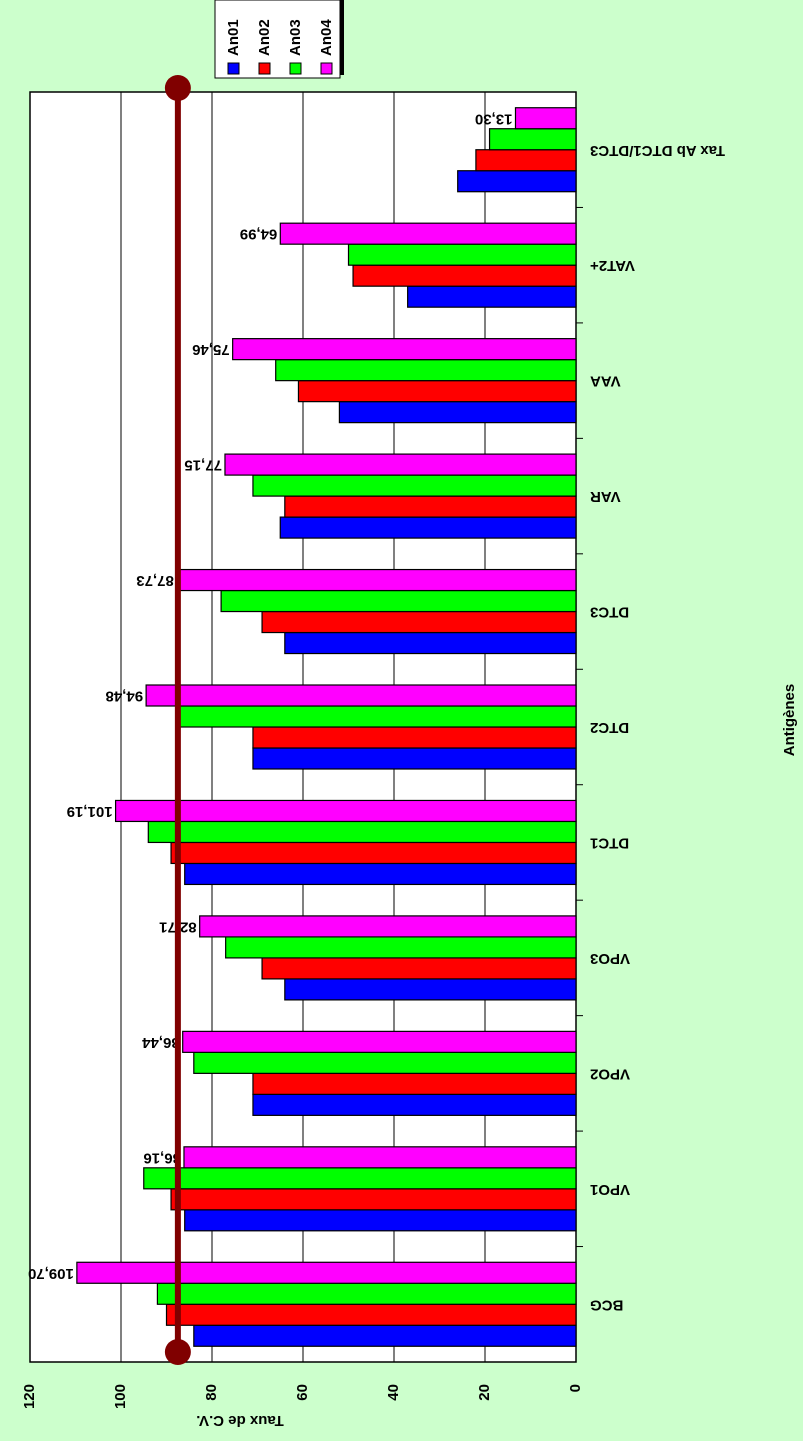 Image resolution: width=803 pixels, height=1441 pixels. Describe the element at coordinates (211, 349) in the screenshot. I see `data-label: 75,46` at that location.